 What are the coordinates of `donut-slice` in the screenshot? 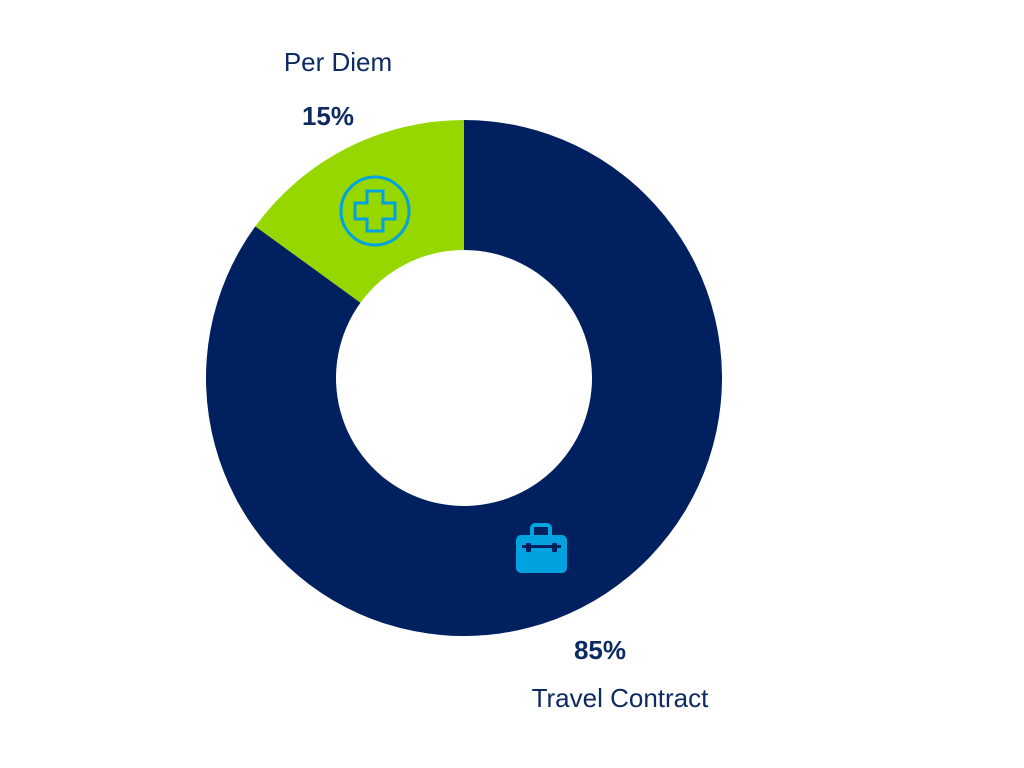 It's located at (359, 211).